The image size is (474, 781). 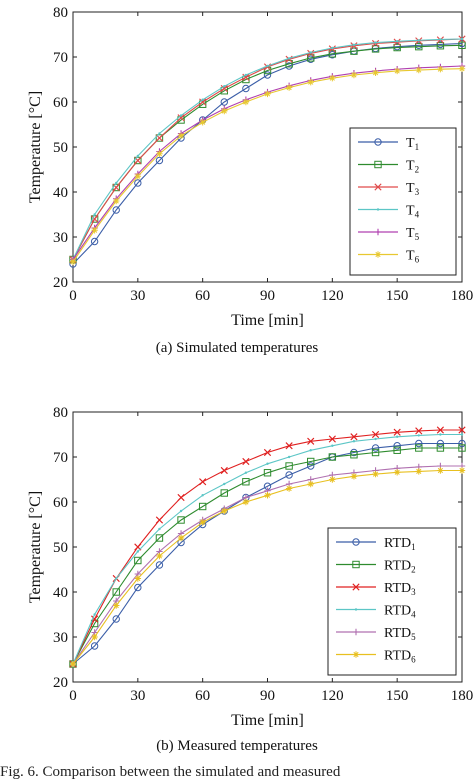 What do you see at coordinates (137, 296) in the screenshot?
I see `x-tick-label: 30` at bounding box center [137, 296].